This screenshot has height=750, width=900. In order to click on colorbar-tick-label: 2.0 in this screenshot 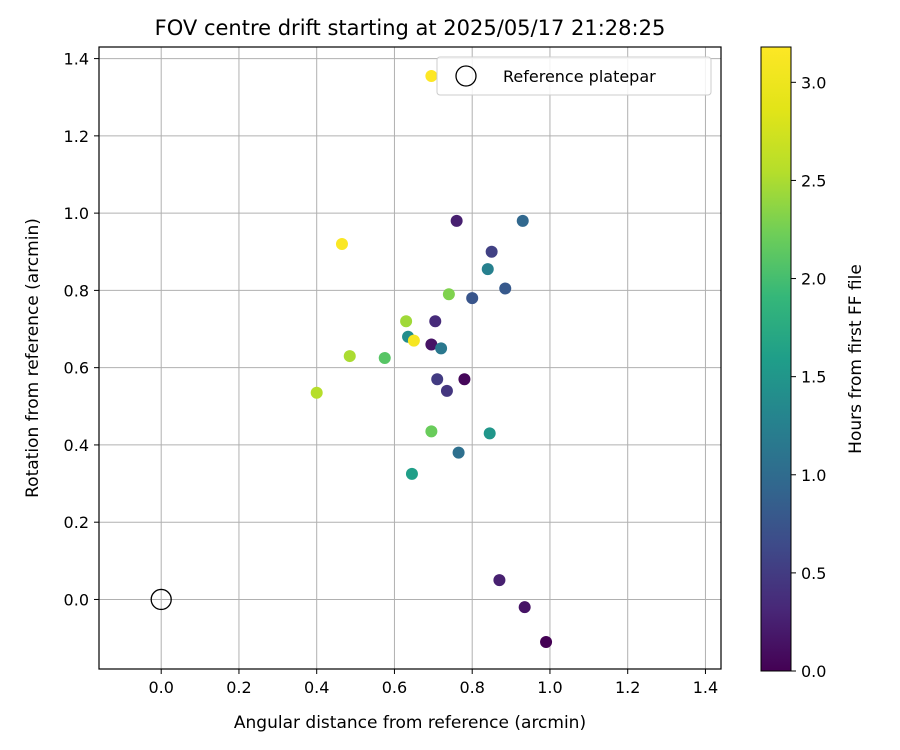, I will do `click(813, 279)`.